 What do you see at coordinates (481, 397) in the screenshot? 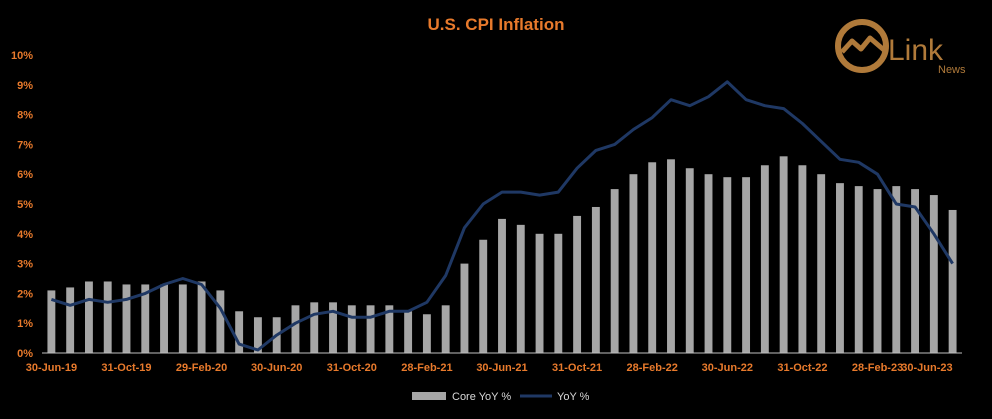
I see `legend-core-label: Core YoY %` at bounding box center [481, 397].